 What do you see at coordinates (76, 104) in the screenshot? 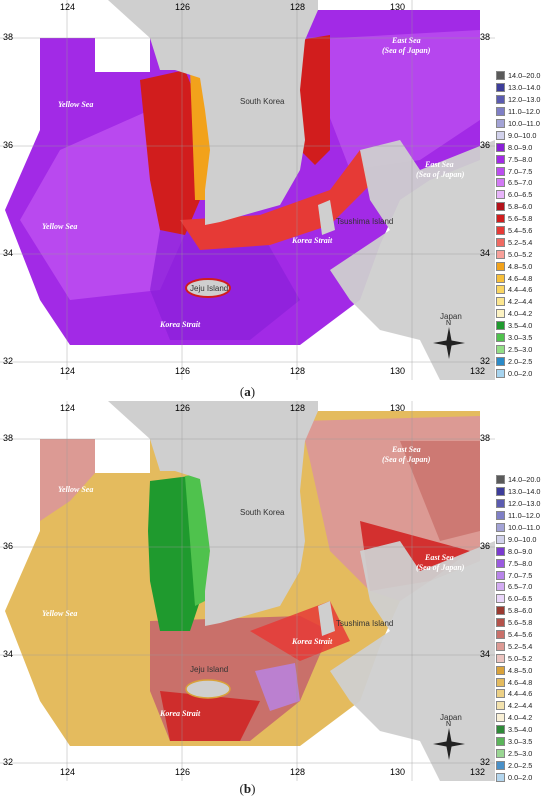
I see `label-yellow-sea-1-a: Yellow Sea` at bounding box center [76, 104].